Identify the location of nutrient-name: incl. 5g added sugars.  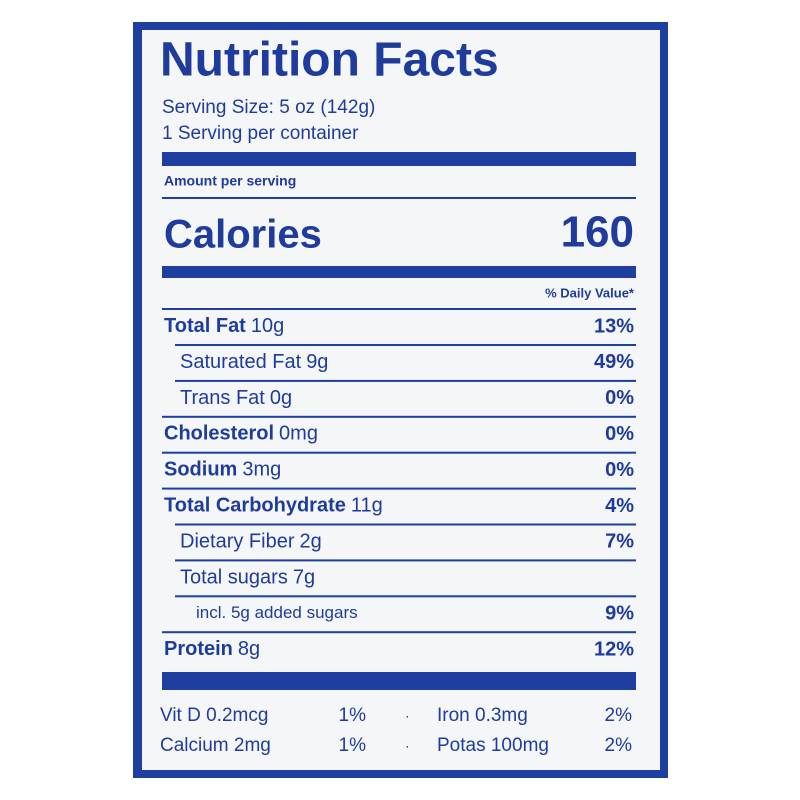
(277, 613).